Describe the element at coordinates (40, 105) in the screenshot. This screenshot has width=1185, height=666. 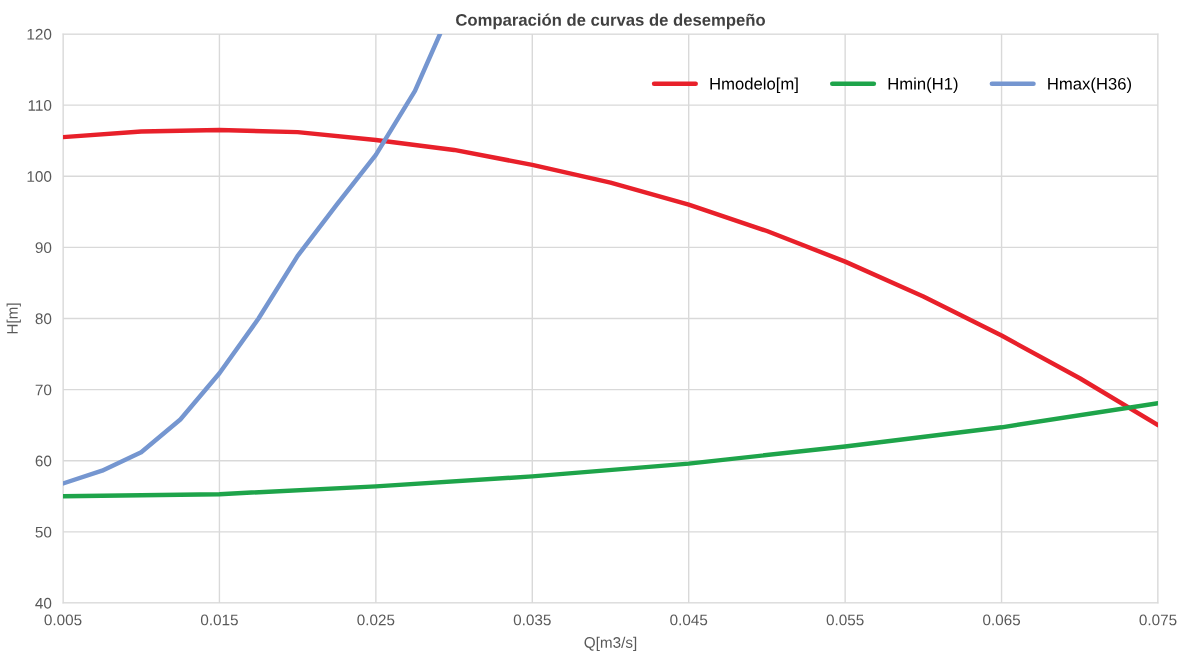
I see `y-tick-label: 110` at that location.